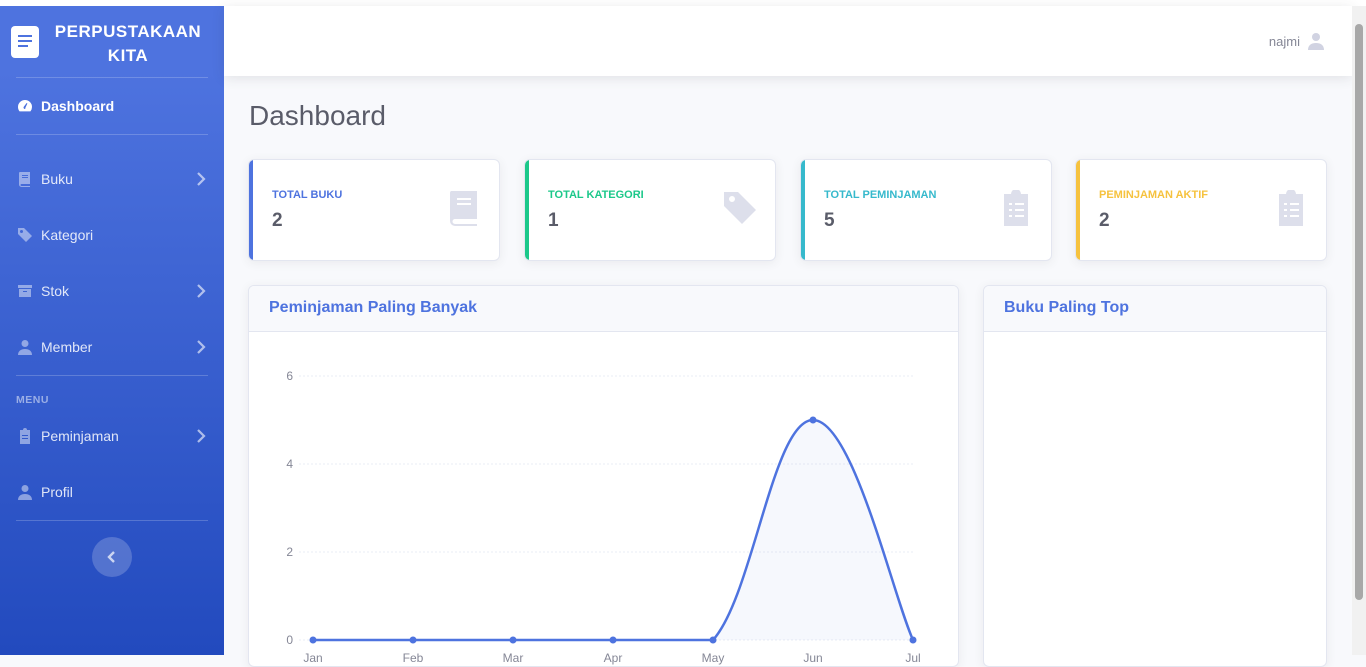 This screenshot has width=1366, height=667. I want to click on stat-card-total-kategori: TOTAL KATEGORI 1, so click(650, 210).